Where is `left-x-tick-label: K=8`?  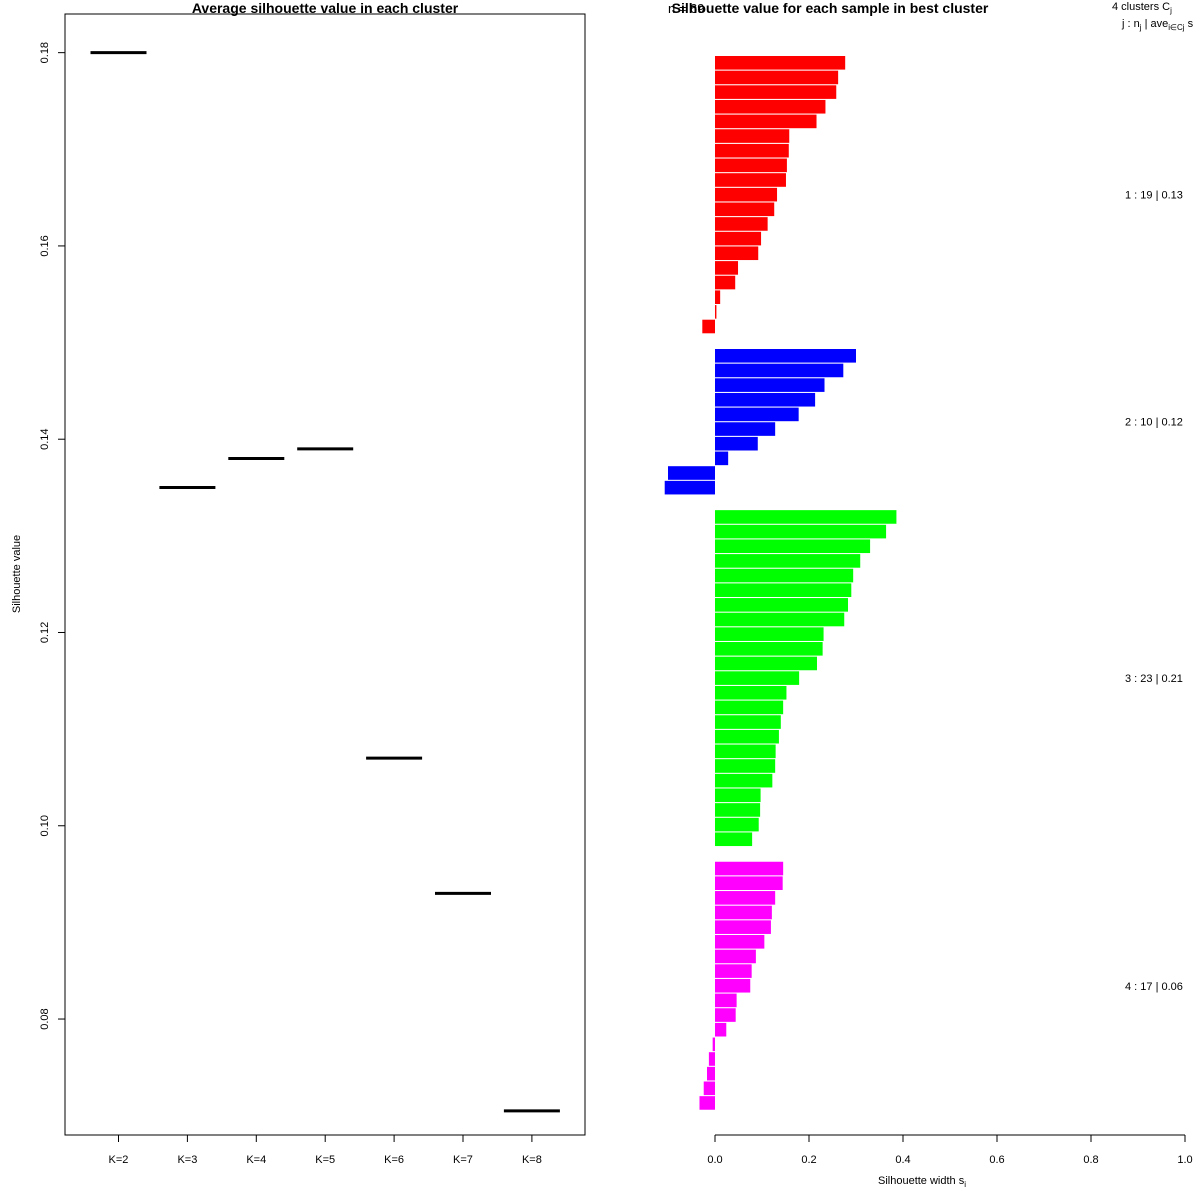 left-x-tick-label: K=8 is located at coordinates (532, 1160).